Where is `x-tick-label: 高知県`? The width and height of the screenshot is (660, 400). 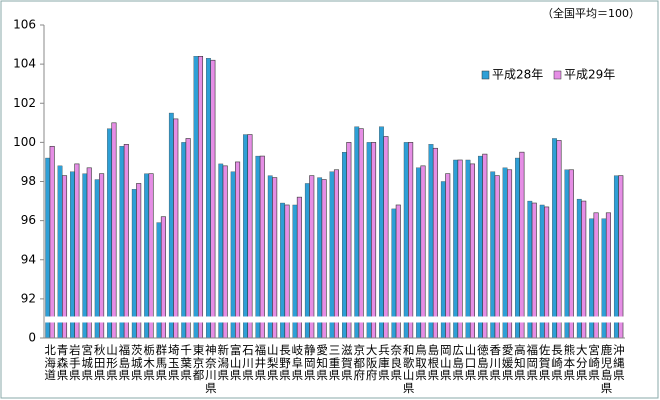
x-tick-label: 高知県 is located at coordinates (520, 362).